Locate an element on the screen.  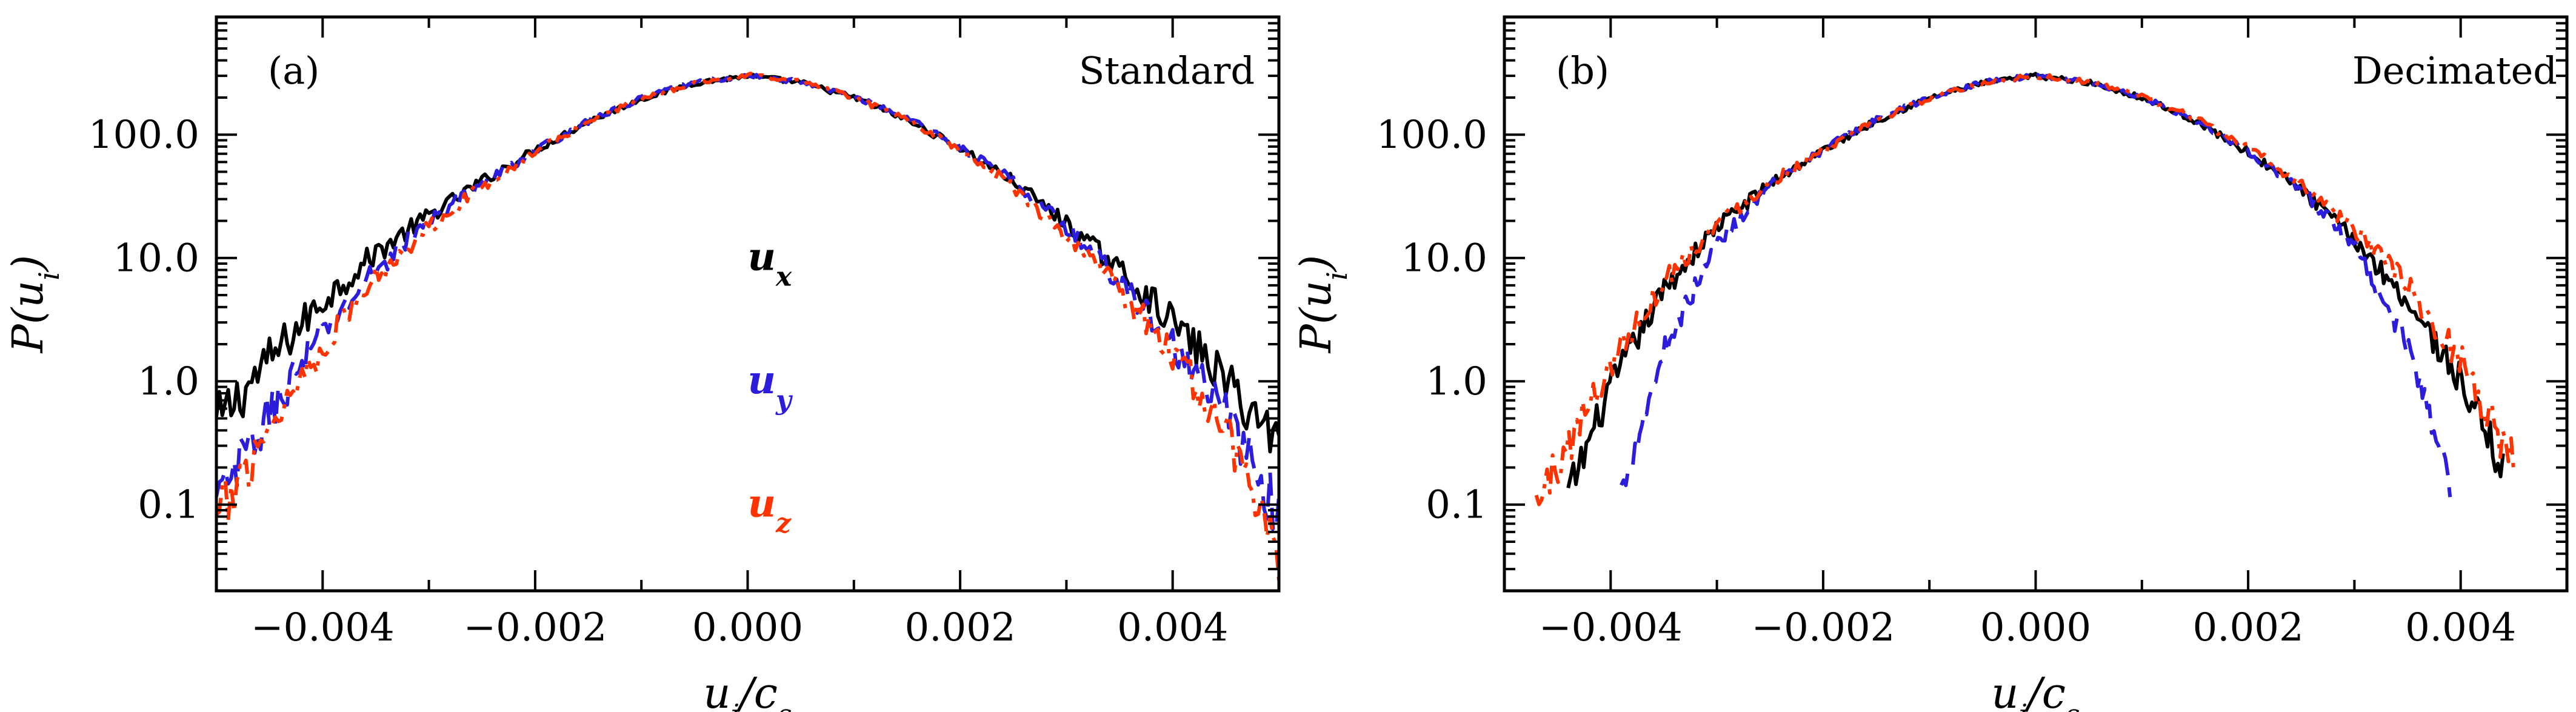
panel-title: Decimated is located at coordinates (2454, 70).